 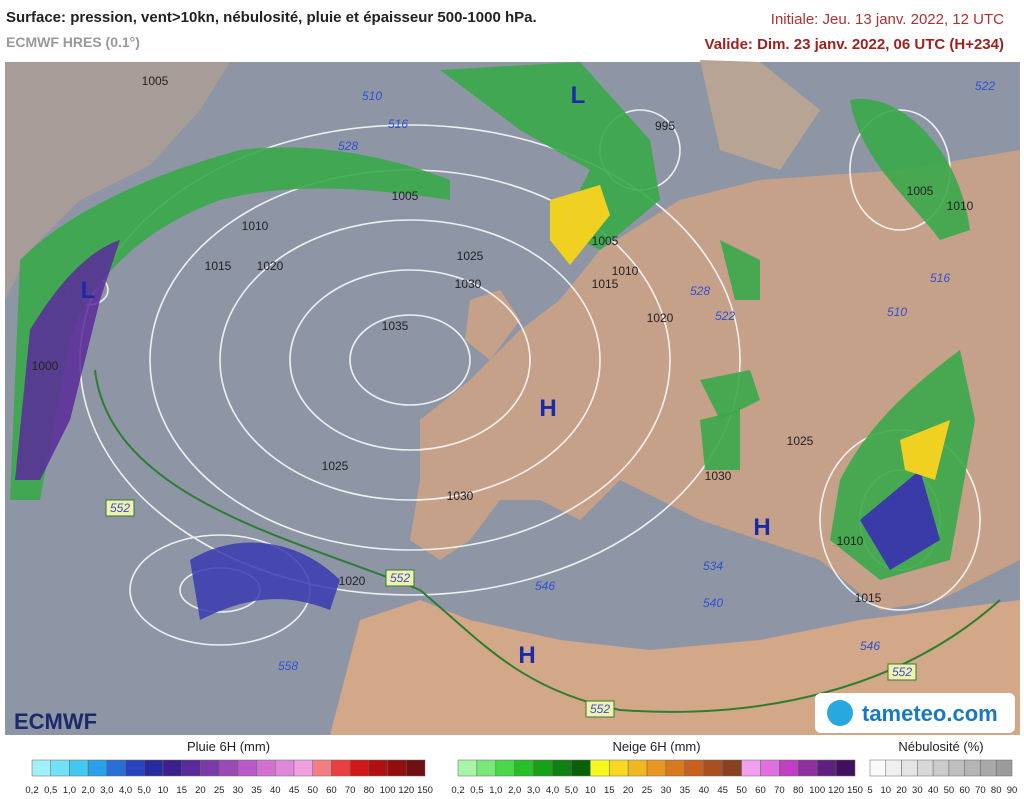 I want to click on legend-tick: 10, so click(x=590, y=790).